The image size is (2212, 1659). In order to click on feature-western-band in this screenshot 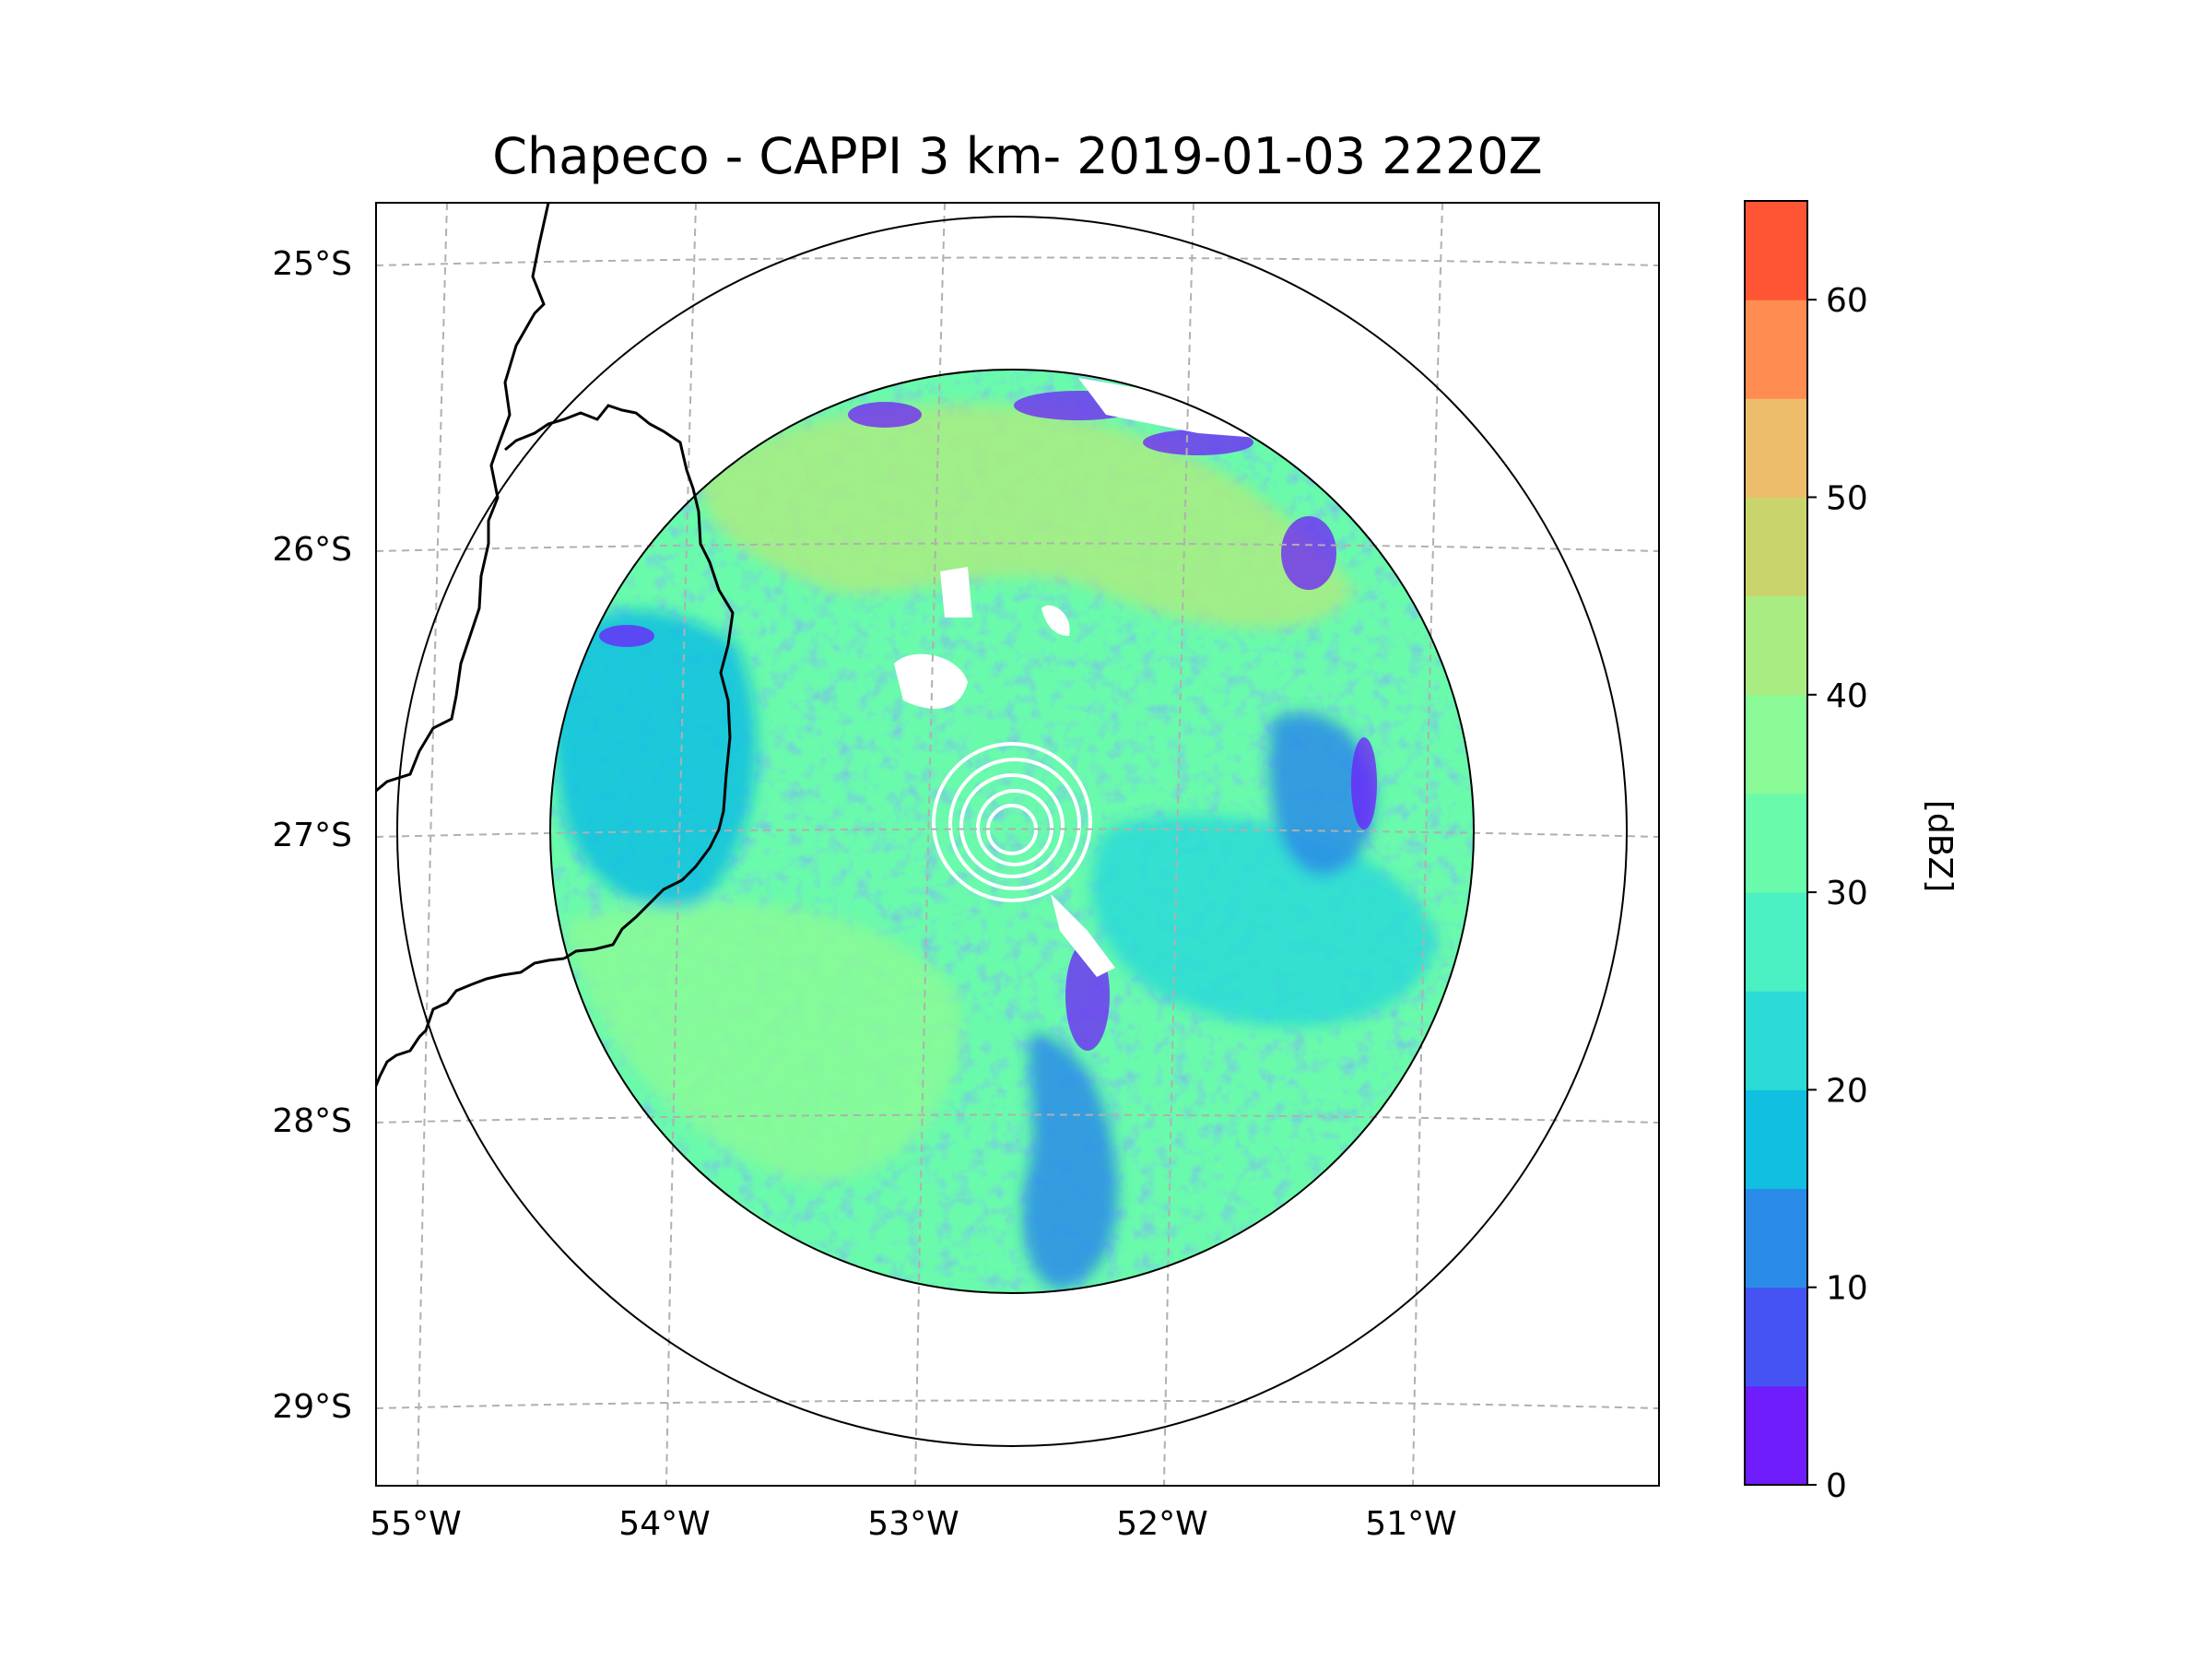, I will do `click(653, 759)`.